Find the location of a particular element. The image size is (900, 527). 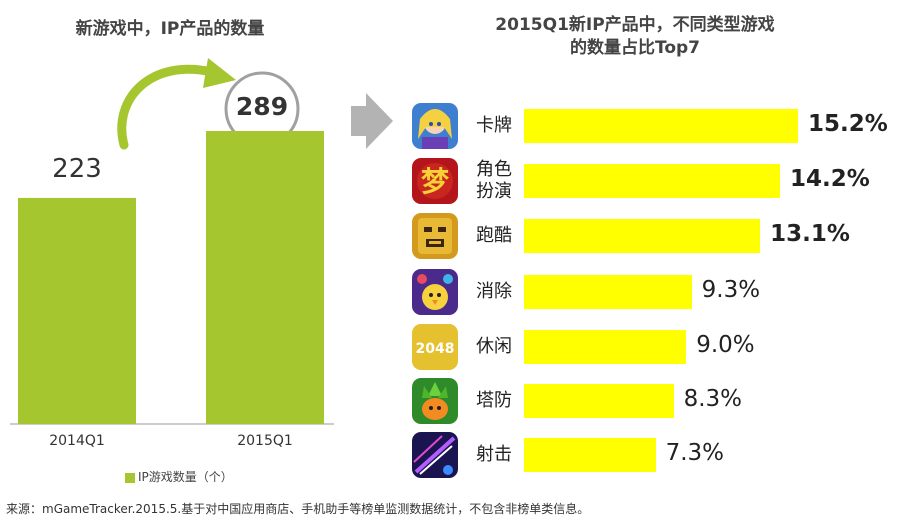

category-label-line: 休闲 is located at coordinates (494, 346).